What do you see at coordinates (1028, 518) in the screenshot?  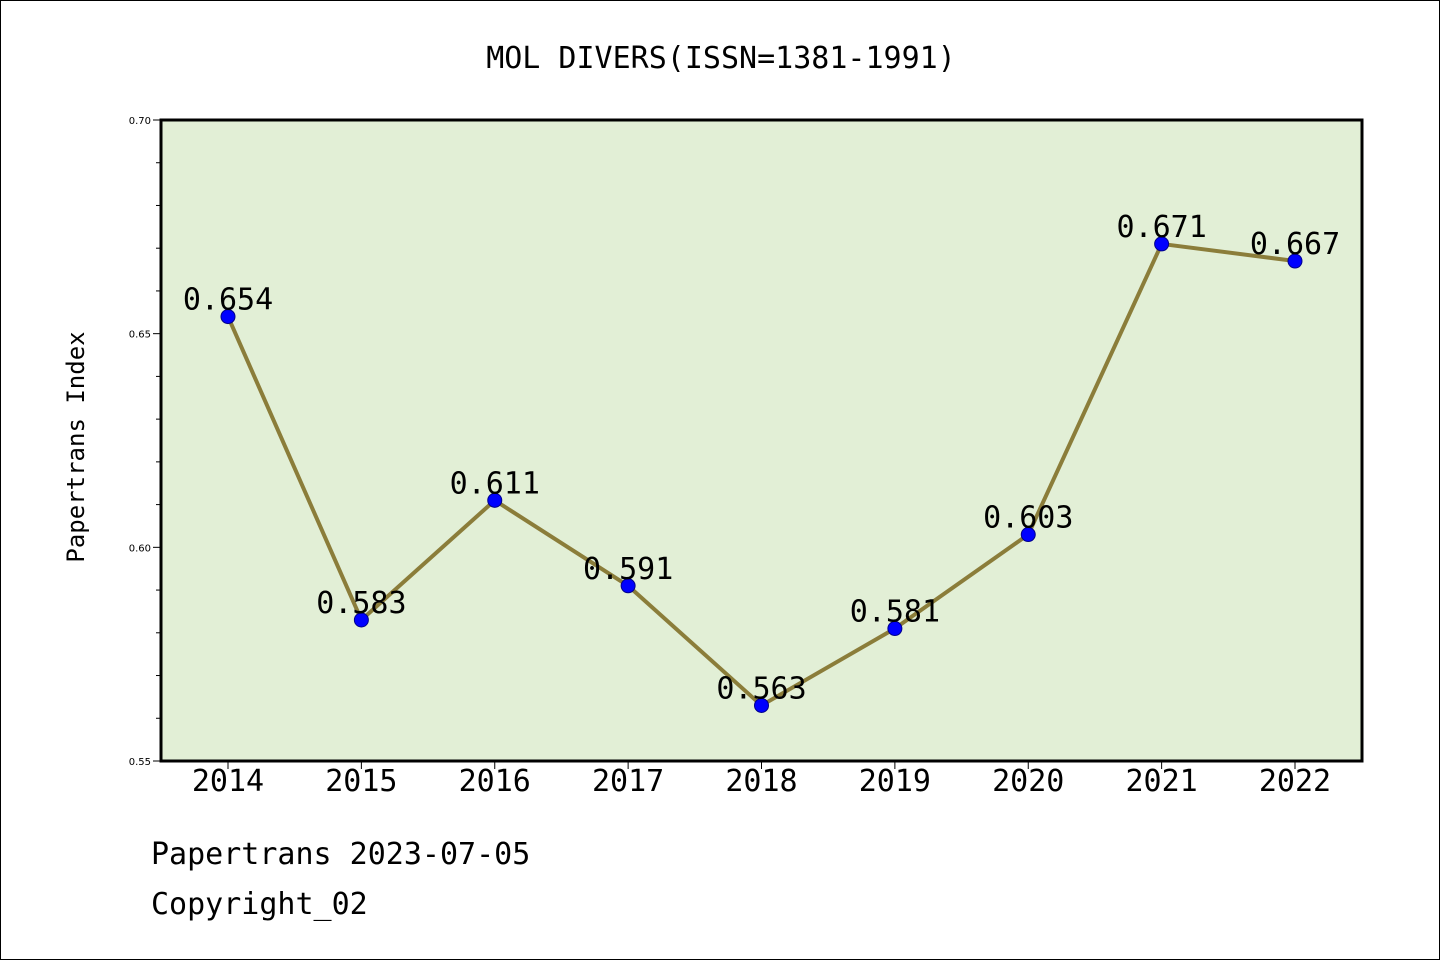 I see `data-label: 0.603` at bounding box center [1028, 518].